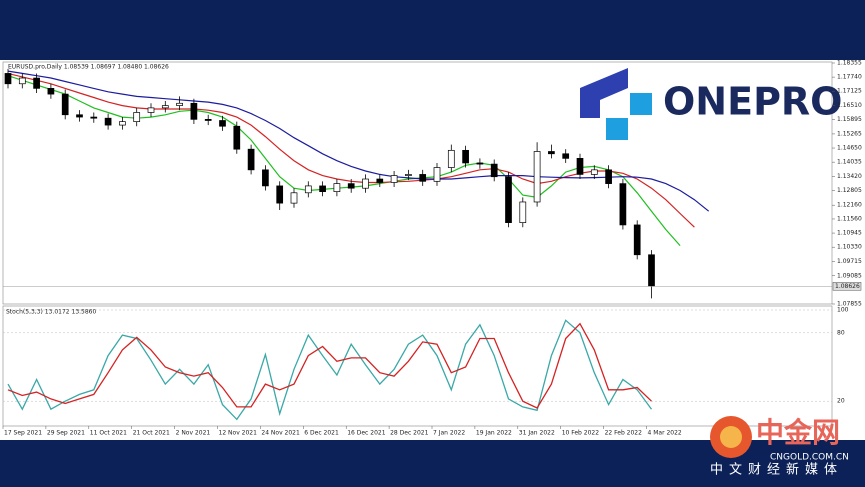  Describe the element at coordinates (849, 133) in the screenshot. I see `y-tick-label: 1.15265` at that location.